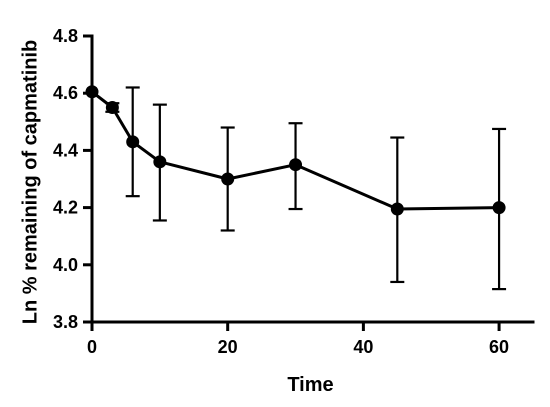 The image size is (550, 407). I want to click on y-tick-label: 4.8, so click(65, 36).